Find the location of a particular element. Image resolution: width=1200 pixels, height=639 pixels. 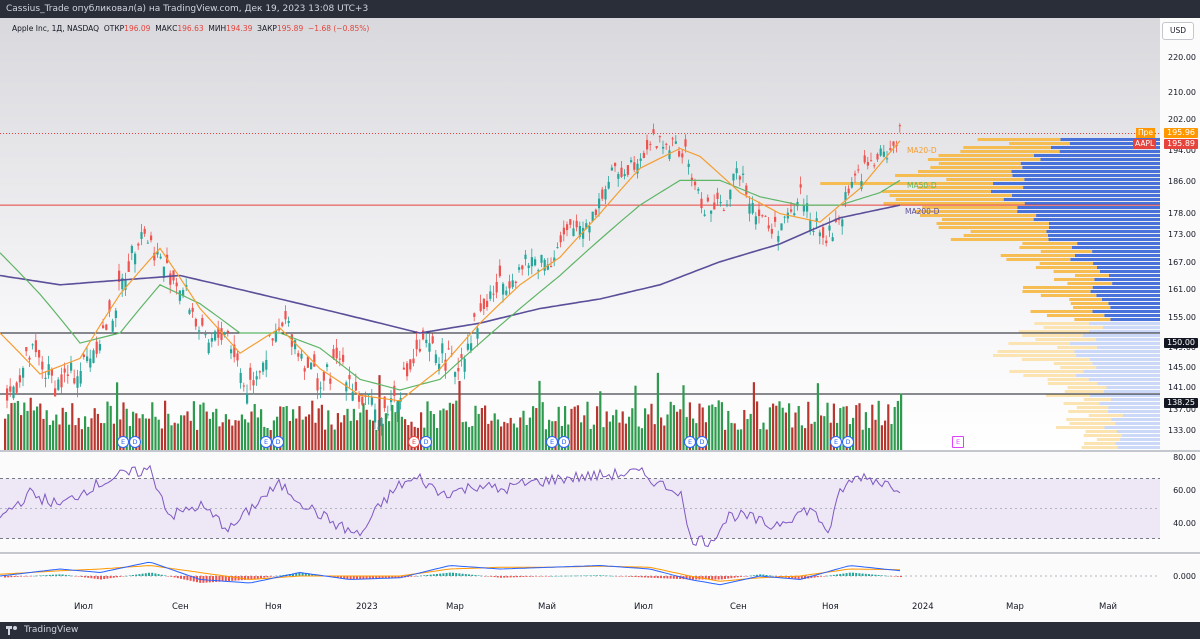

macd-chart-canvas is located at coordinates (580, 576).